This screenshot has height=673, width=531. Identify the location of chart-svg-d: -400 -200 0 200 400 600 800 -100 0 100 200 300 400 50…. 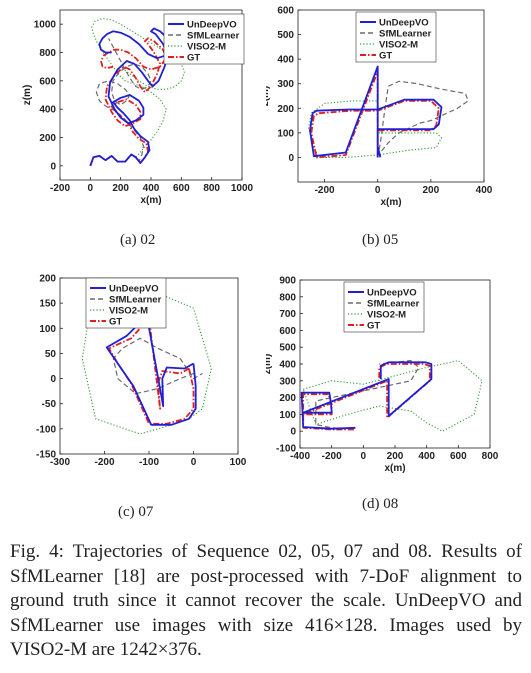
(382, 375).